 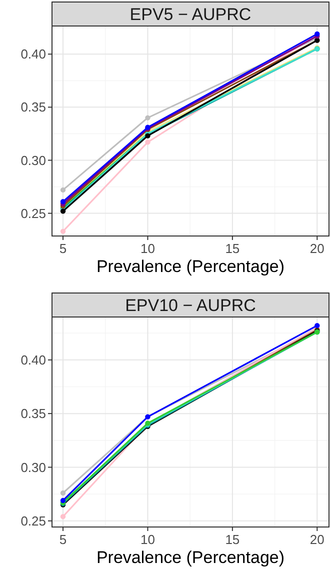 I want to click on chart-title: EPV10 − AUPRC, so click(x=190, y=305).